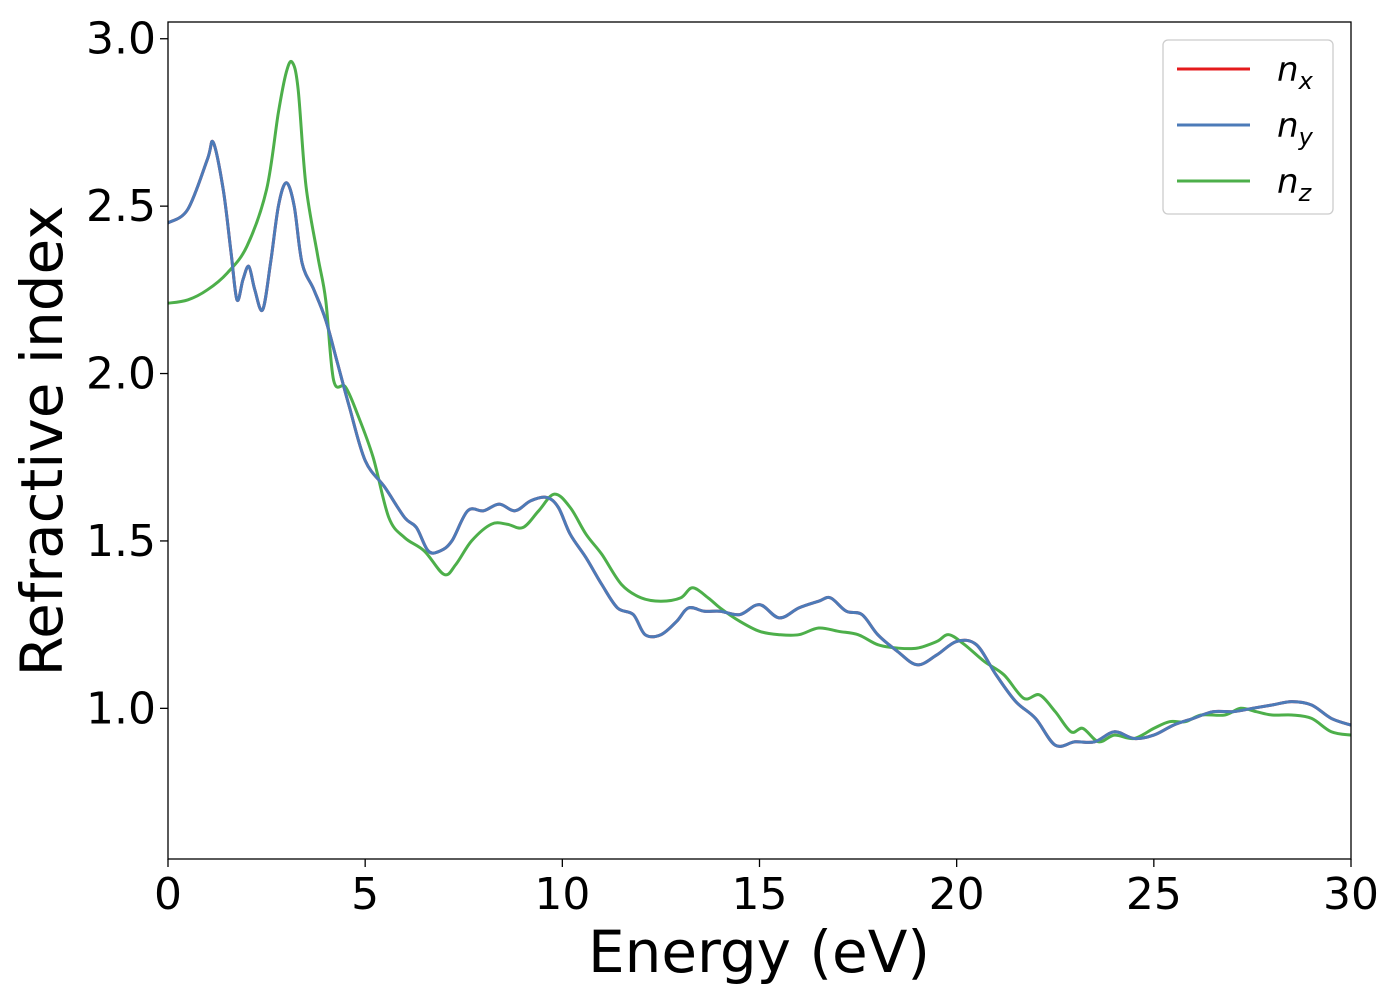  I want to click on x-tick-label: 5, so click(365, 894).